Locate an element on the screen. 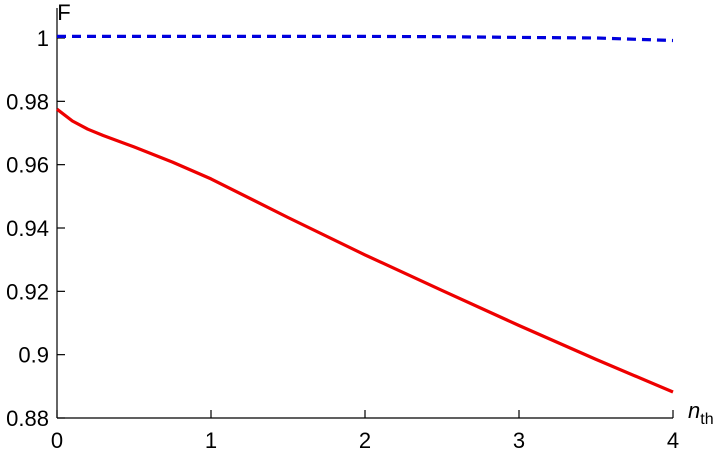 The width and height of the screenshot is (720, 450). x-tick-label: 2 is located at coordinates (365, 439).